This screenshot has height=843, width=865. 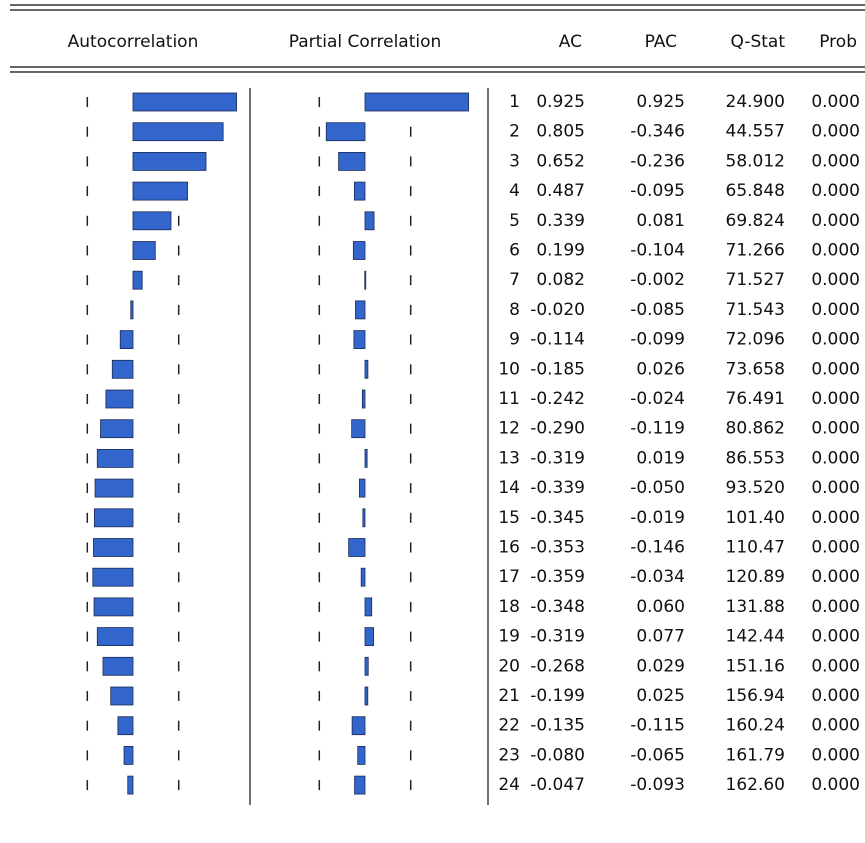 I want to click on q-stat: 162.60, so click(x=755, y=785).